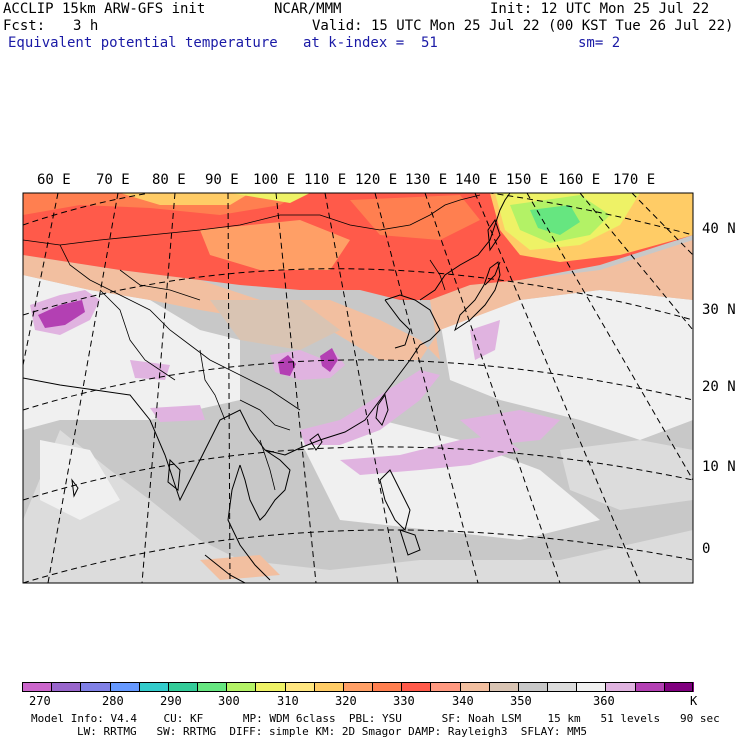 The height and width of the screenshot is (740, 740). What do you see at coordinates (222, 180) in the screenshot?
I see `lon-label: 90 E` at bounding box center [222, 180].